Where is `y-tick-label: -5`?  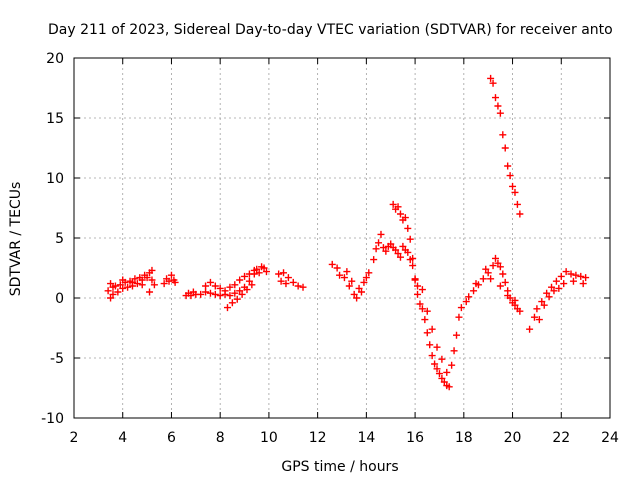
y-tick-label: -5 is located at coordinates (57, 359).